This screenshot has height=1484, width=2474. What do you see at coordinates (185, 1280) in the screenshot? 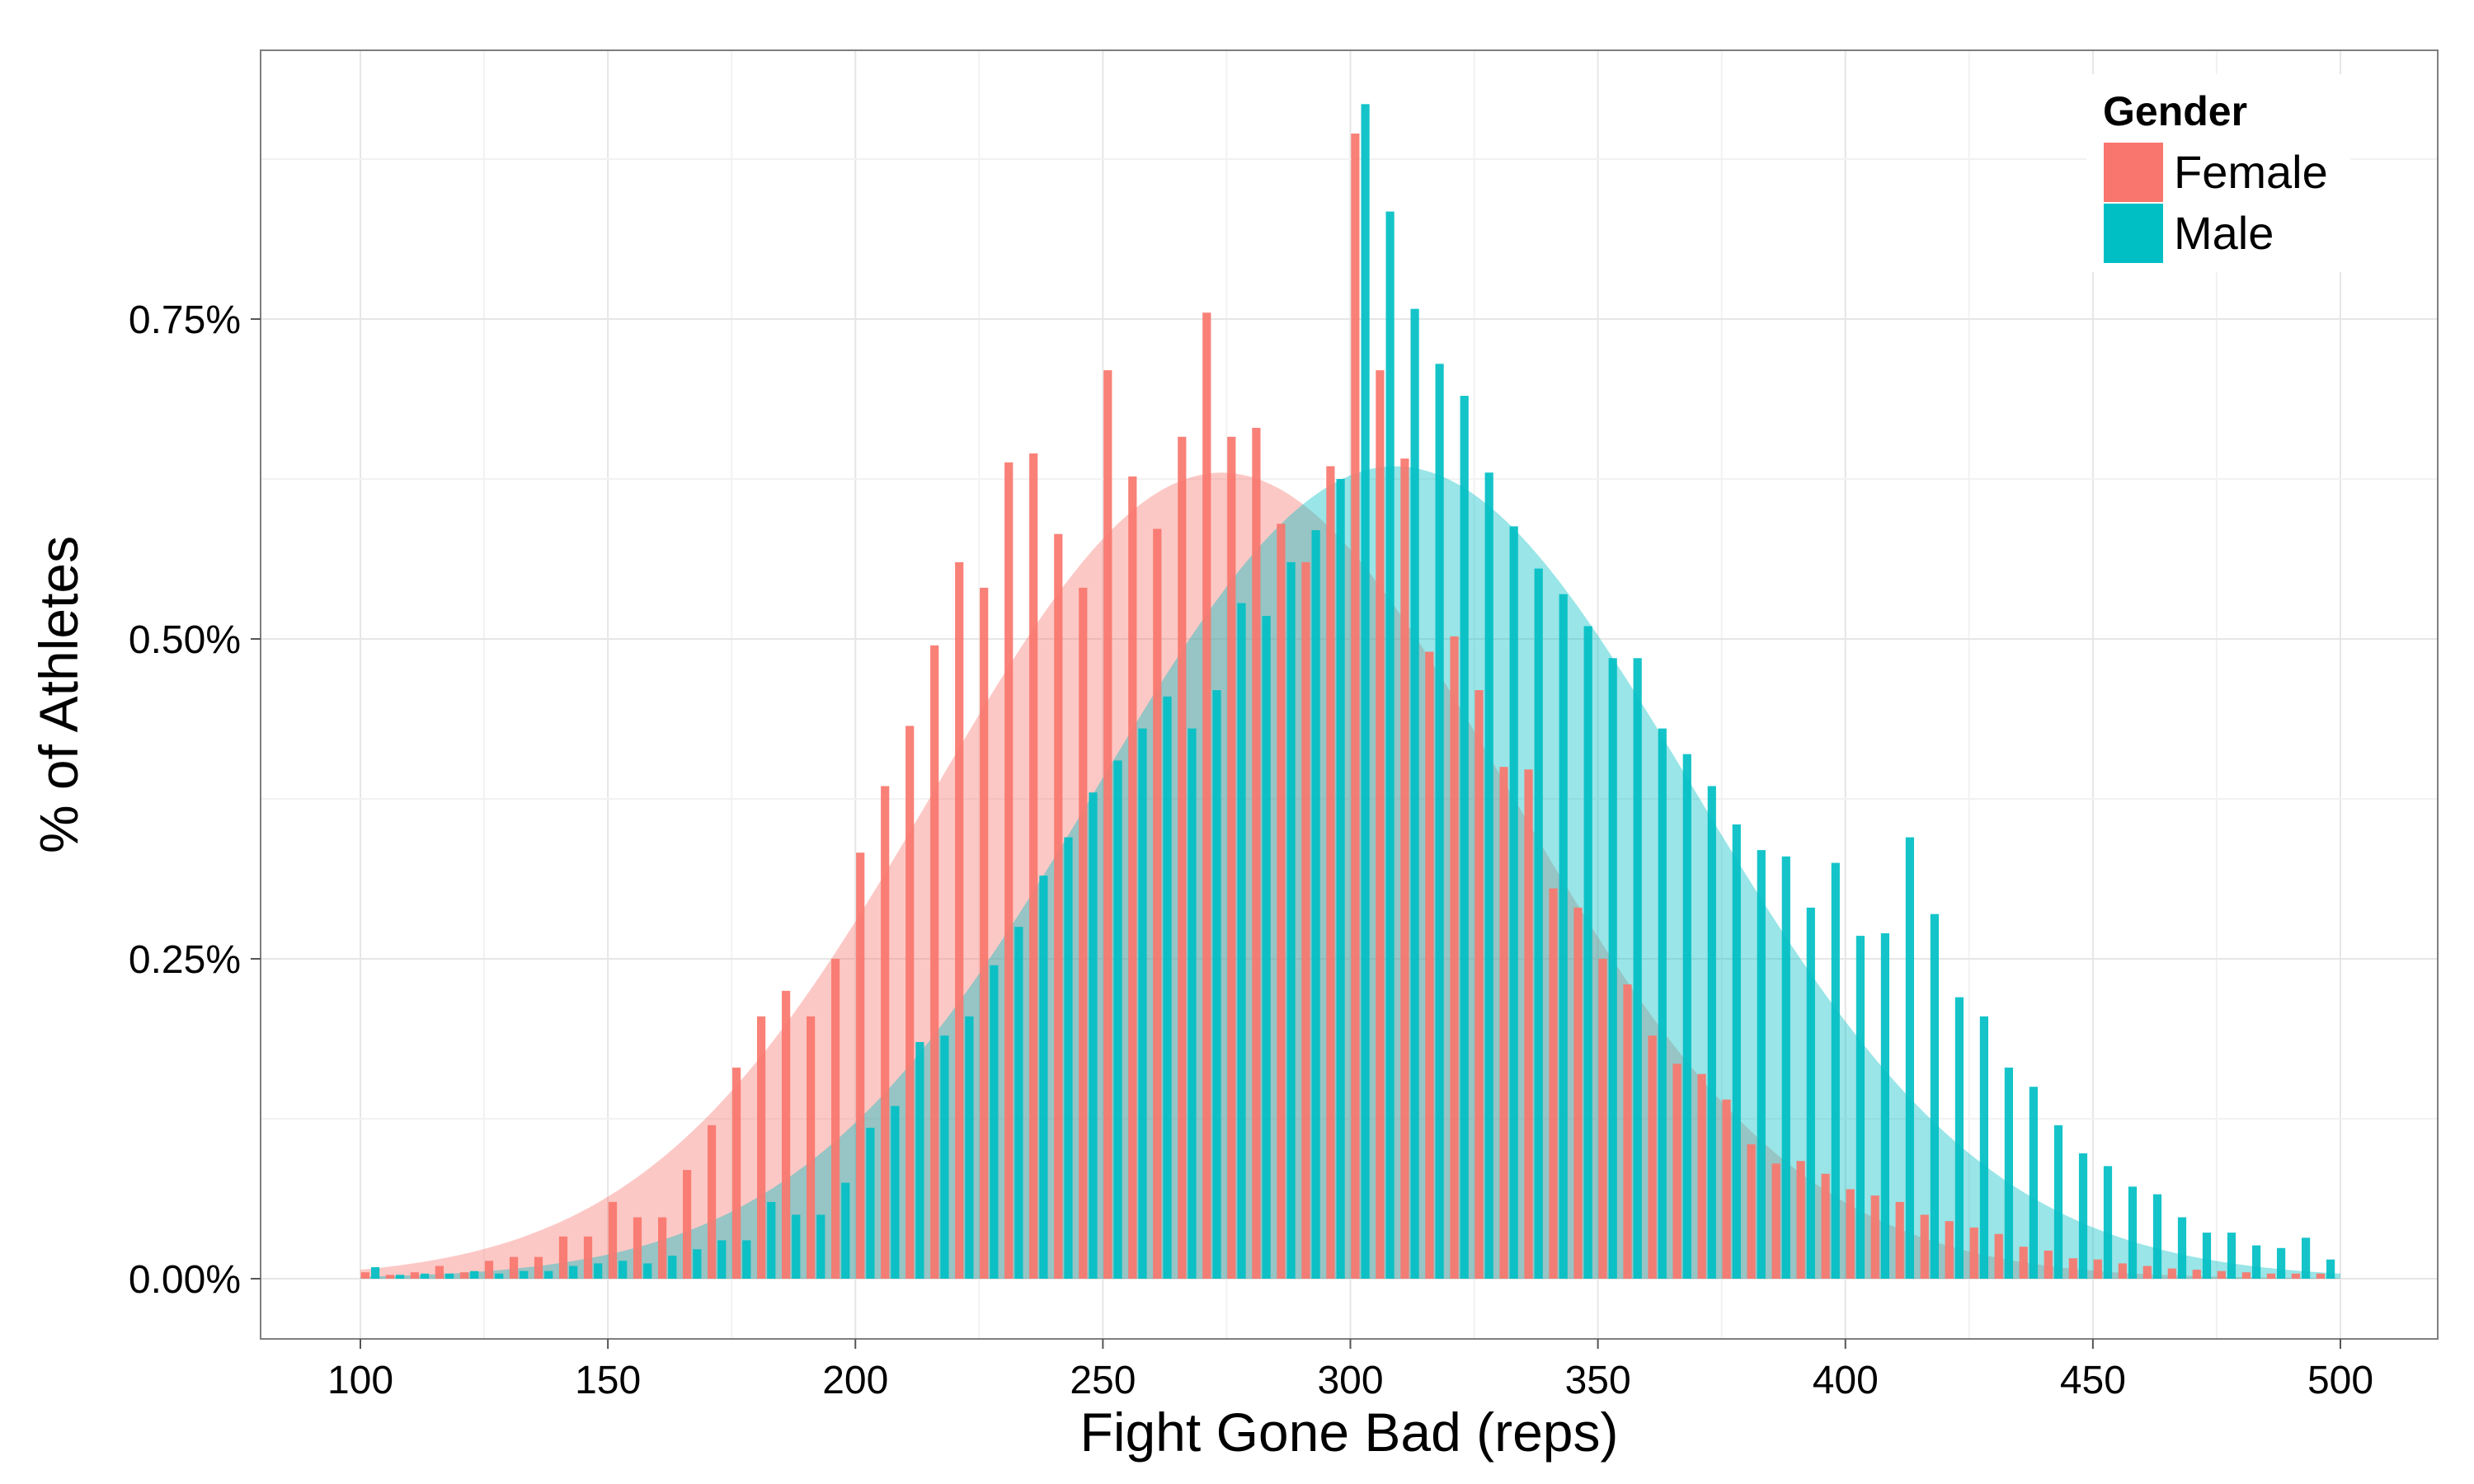
I see `y-tick-label: 0.00%` at bounding box center [185, 1280].